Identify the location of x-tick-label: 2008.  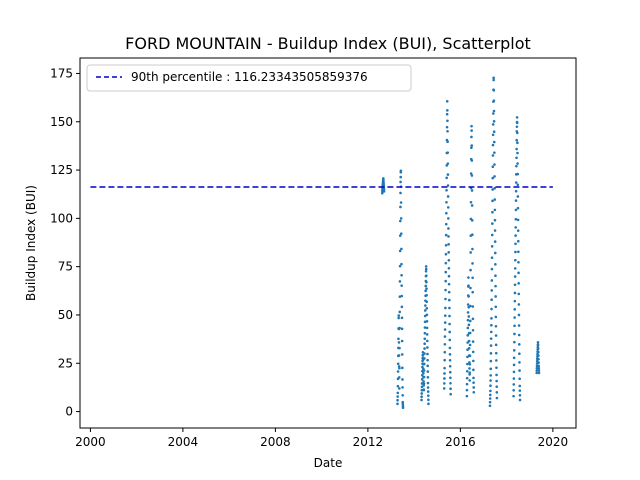
(275, 442).